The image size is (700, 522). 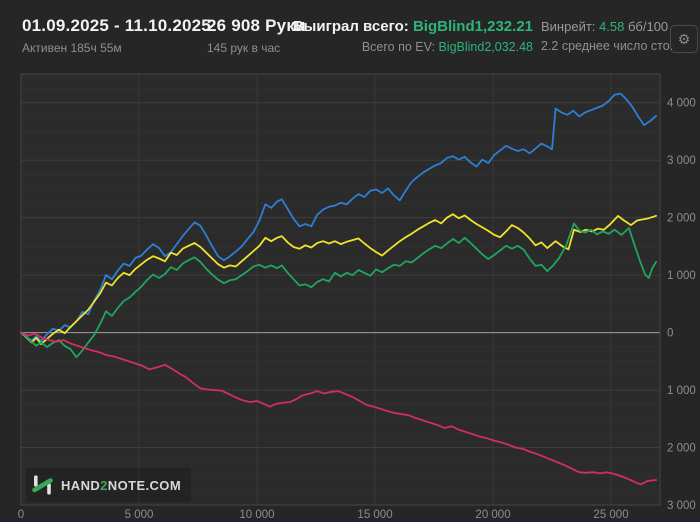 What do you see at coordinates (568, 26) in the screenshot?
I see `winrate-label: Винрейт:` at bounding box center [568, 26].